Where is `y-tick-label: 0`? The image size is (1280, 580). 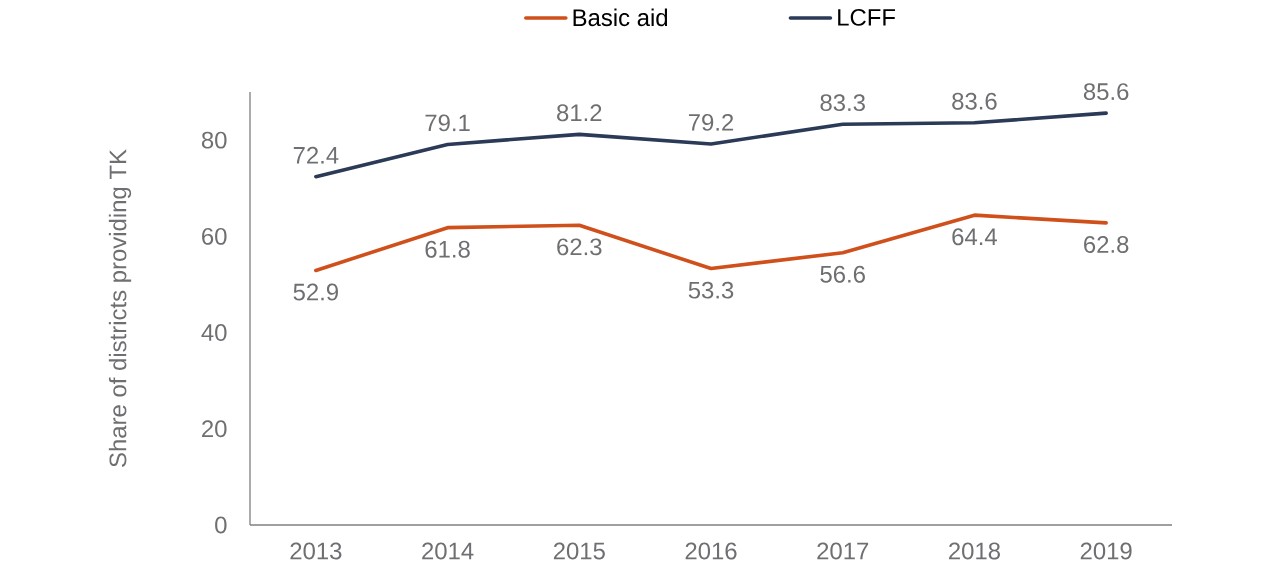
y-tick-label: 0 is located at coordinates (221, 525).